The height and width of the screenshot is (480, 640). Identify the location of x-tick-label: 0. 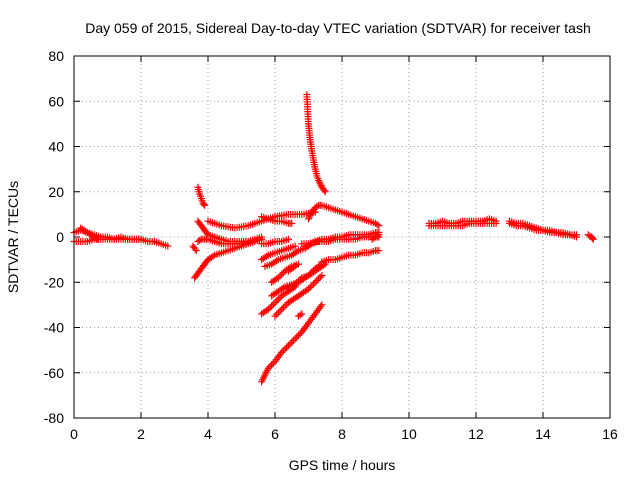
(74, 434).